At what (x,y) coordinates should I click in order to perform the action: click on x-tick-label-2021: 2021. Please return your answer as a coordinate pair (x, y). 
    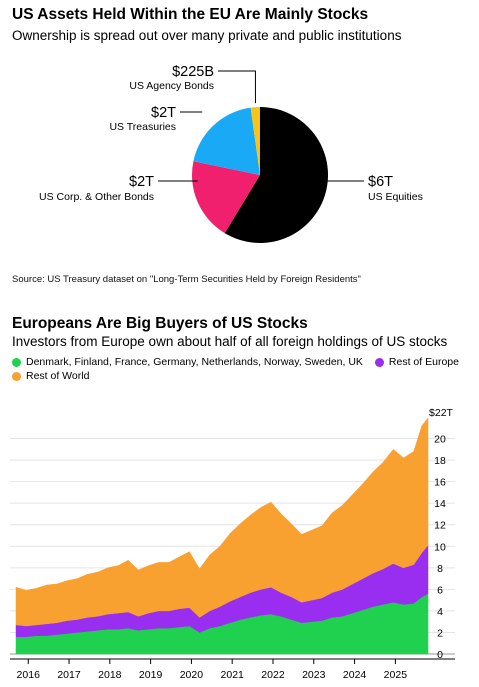
    Looking at the image, I should click on (233, 675).